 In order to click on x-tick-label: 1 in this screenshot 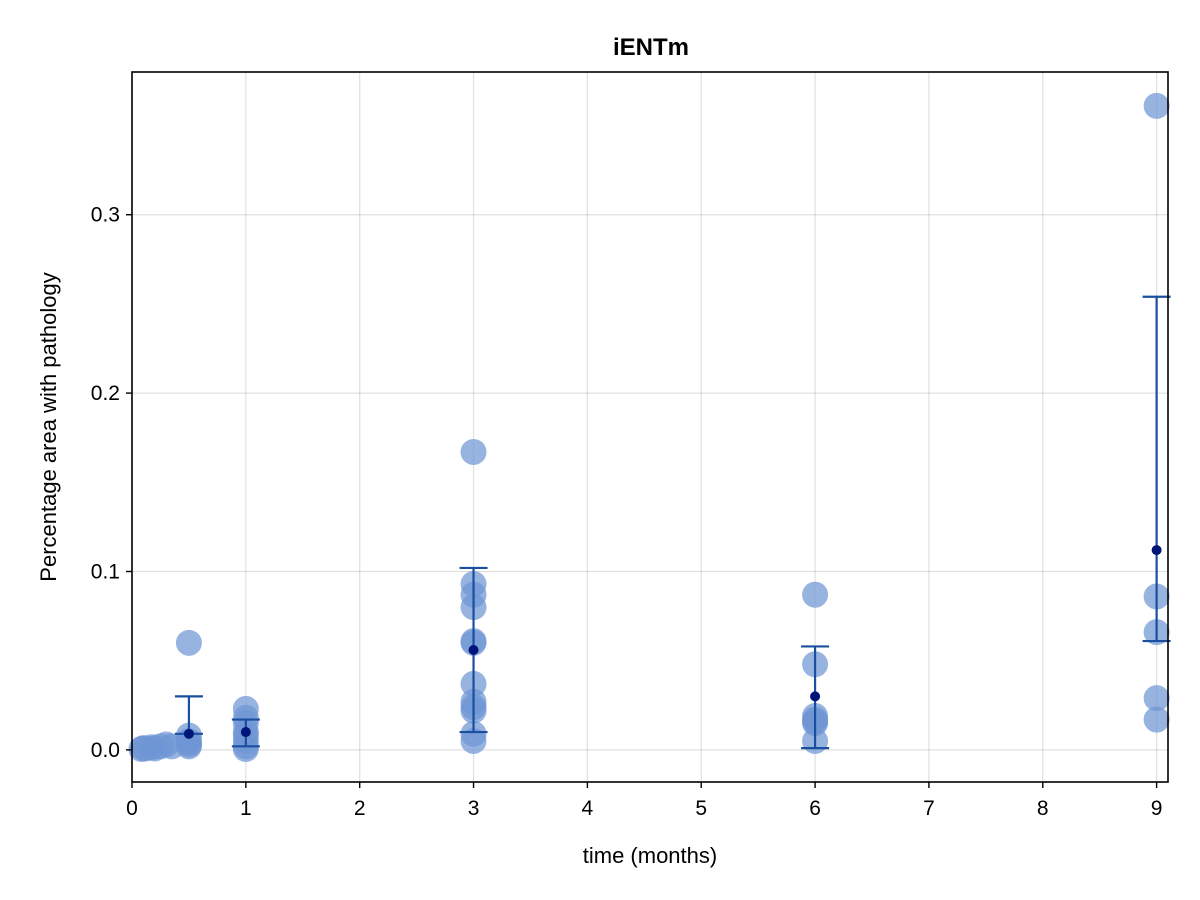, I will do `click(246, 808)`.